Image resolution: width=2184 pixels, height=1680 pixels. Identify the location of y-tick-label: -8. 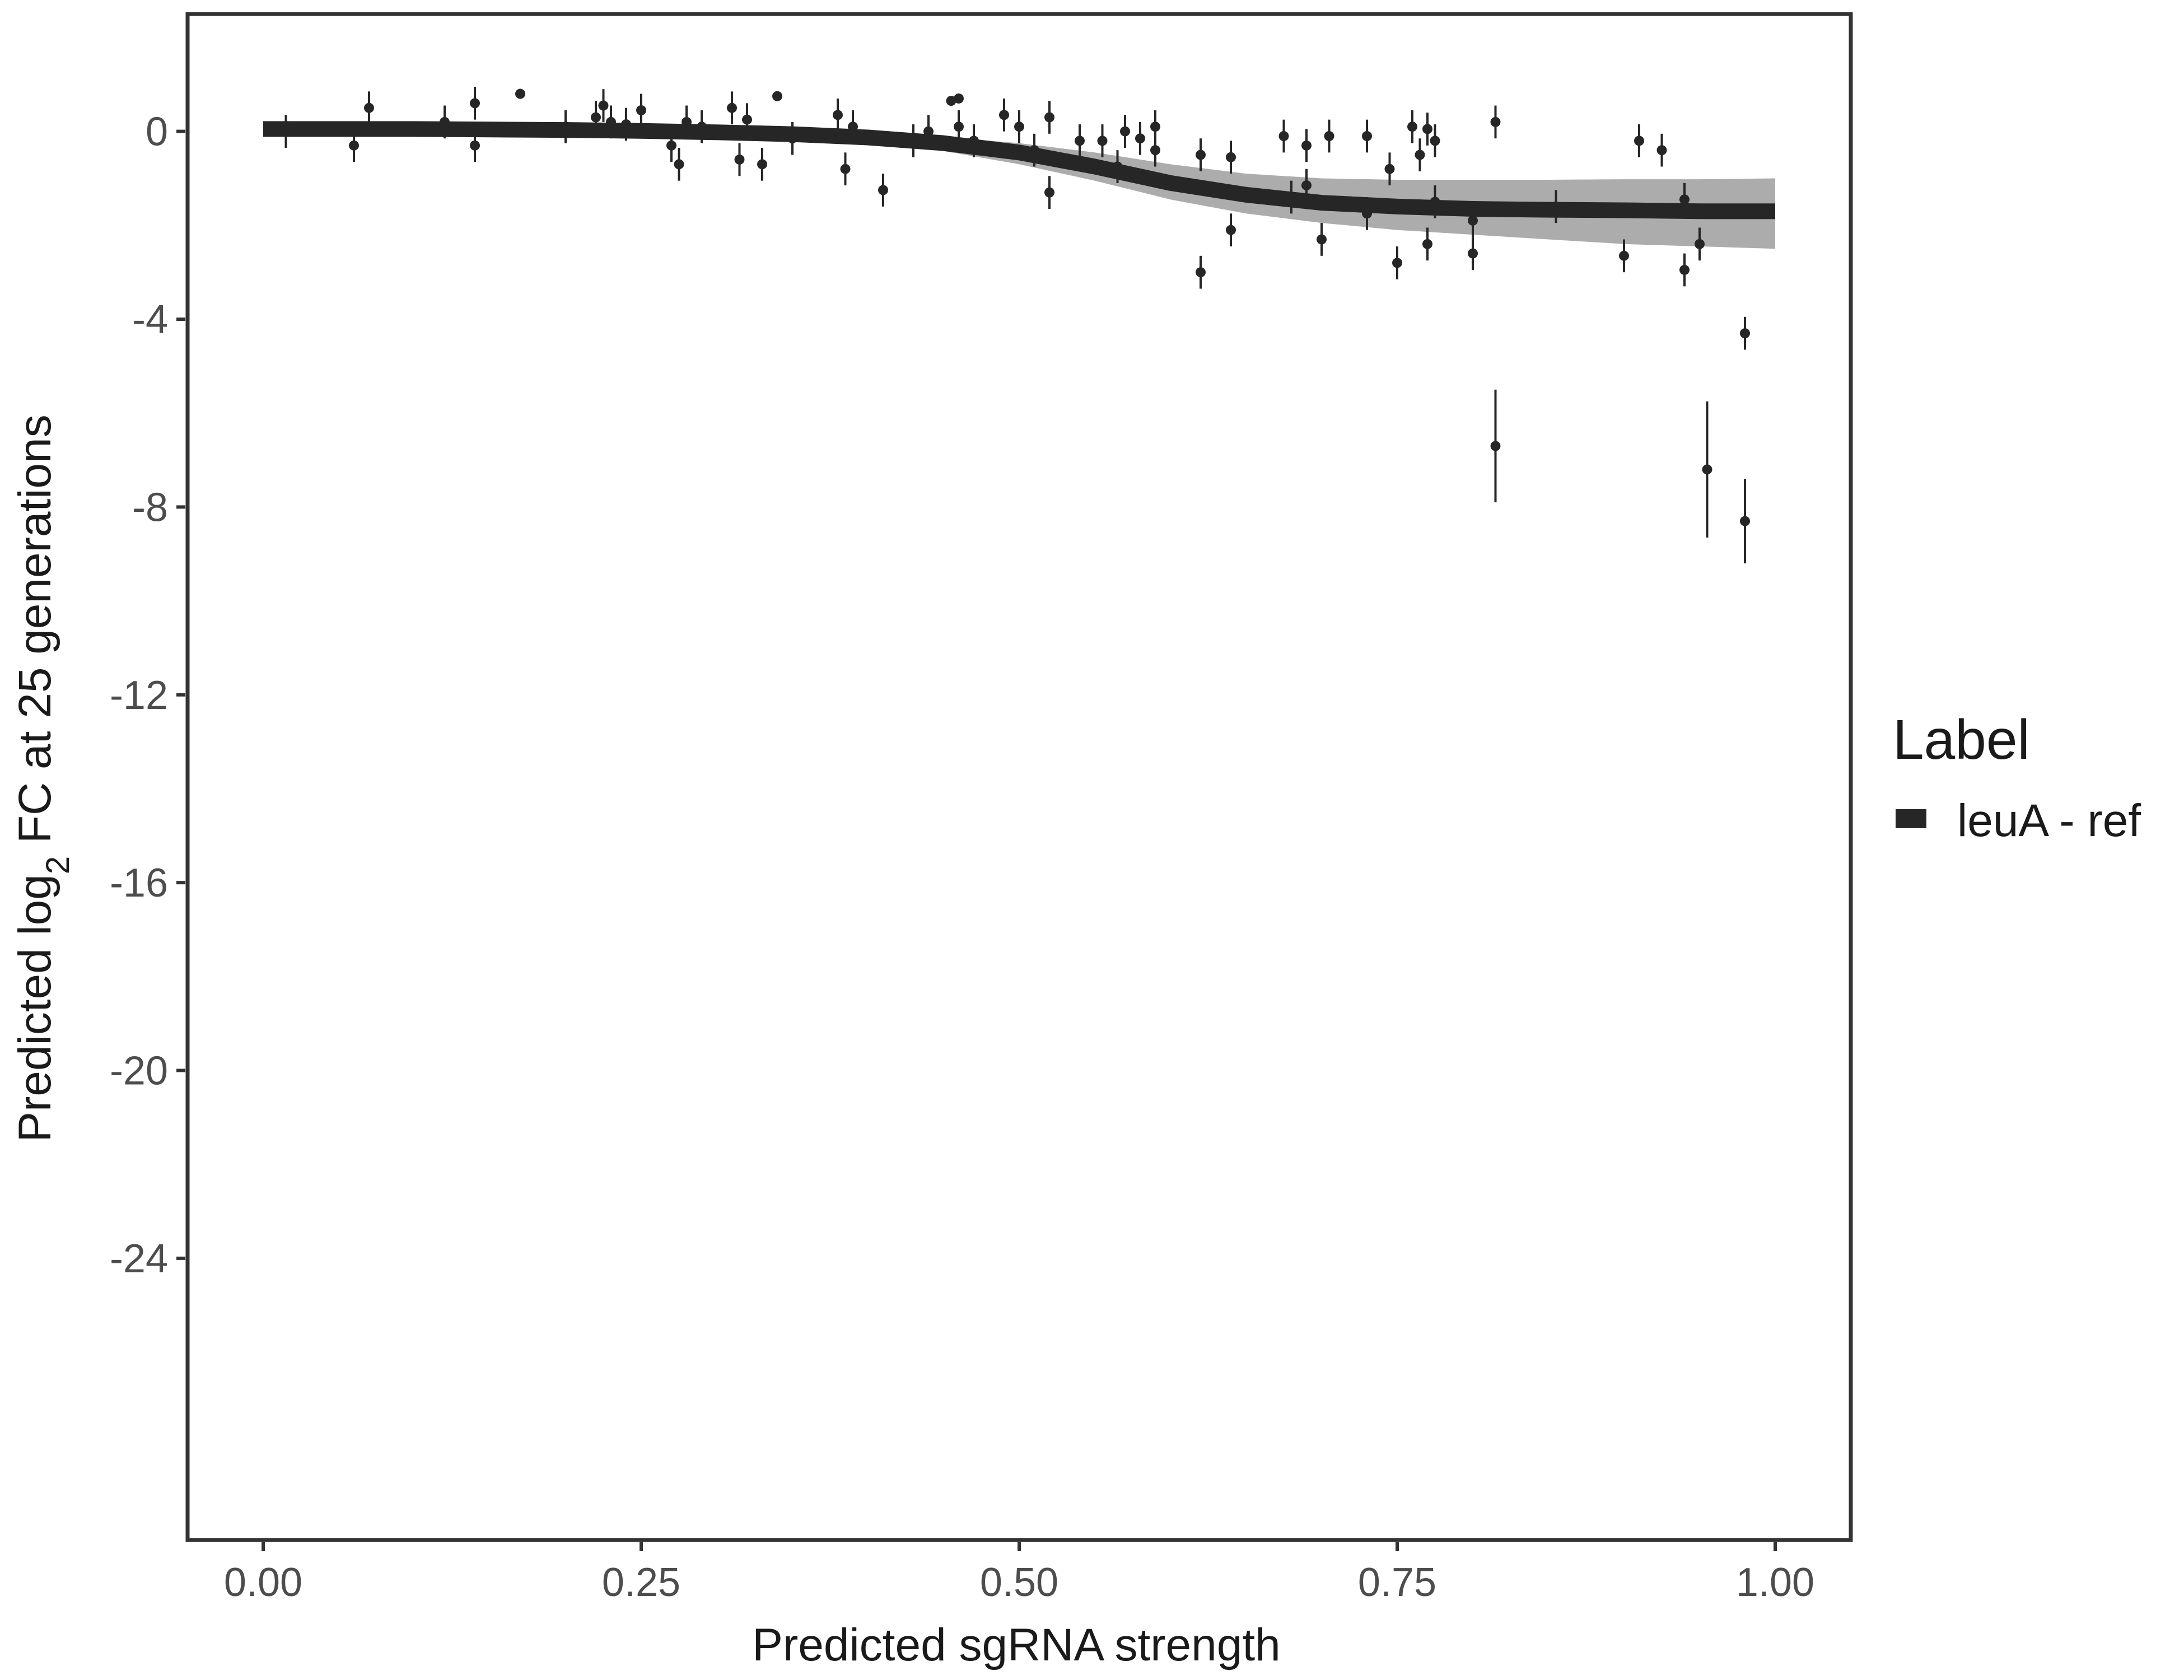
(150, 508).